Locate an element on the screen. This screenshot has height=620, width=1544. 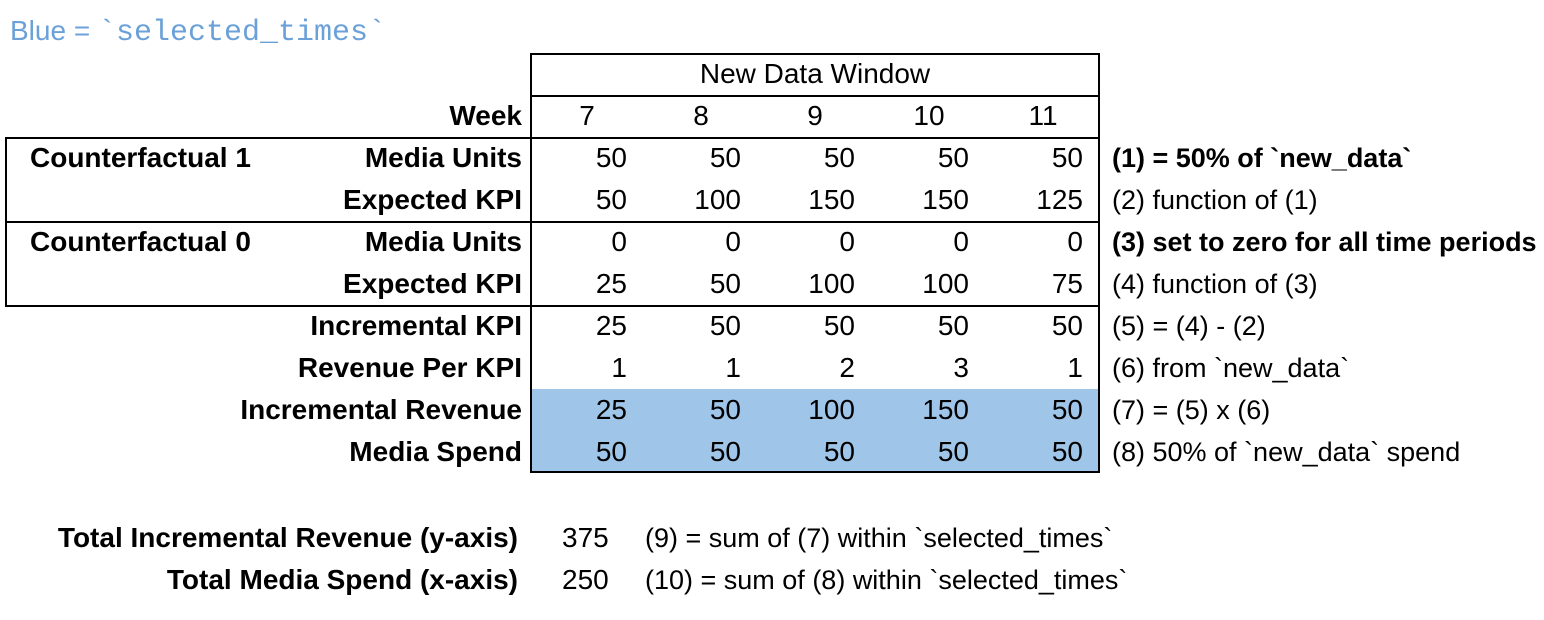
data-cell: 75 is located at coordinates (1067, 283).